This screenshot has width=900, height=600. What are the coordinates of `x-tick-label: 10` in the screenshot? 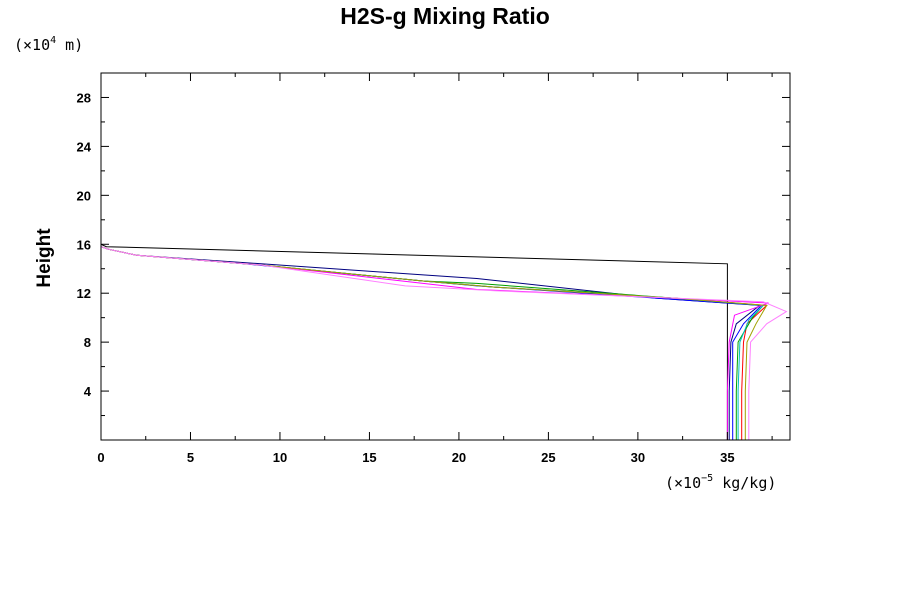 It's located at (280, 457).